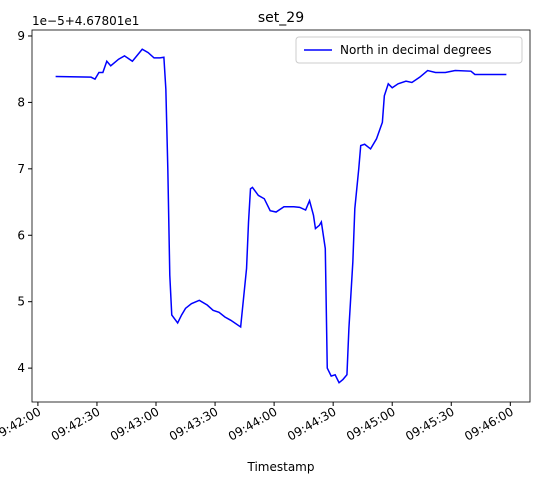 This screenshot has width=551, height=488. I want to click on y-tick-label: 9, so click(21, 36).